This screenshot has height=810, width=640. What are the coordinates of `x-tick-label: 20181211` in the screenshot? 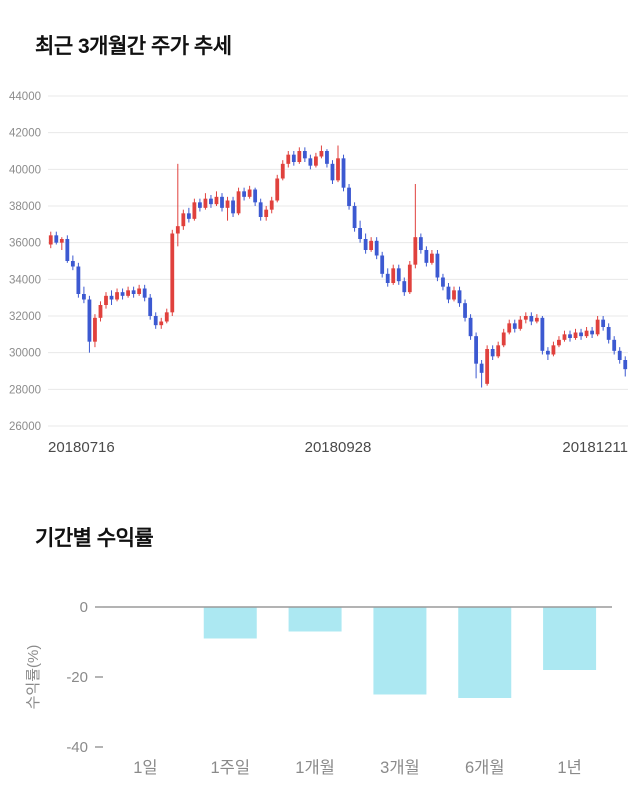 It's located at (595, 447).